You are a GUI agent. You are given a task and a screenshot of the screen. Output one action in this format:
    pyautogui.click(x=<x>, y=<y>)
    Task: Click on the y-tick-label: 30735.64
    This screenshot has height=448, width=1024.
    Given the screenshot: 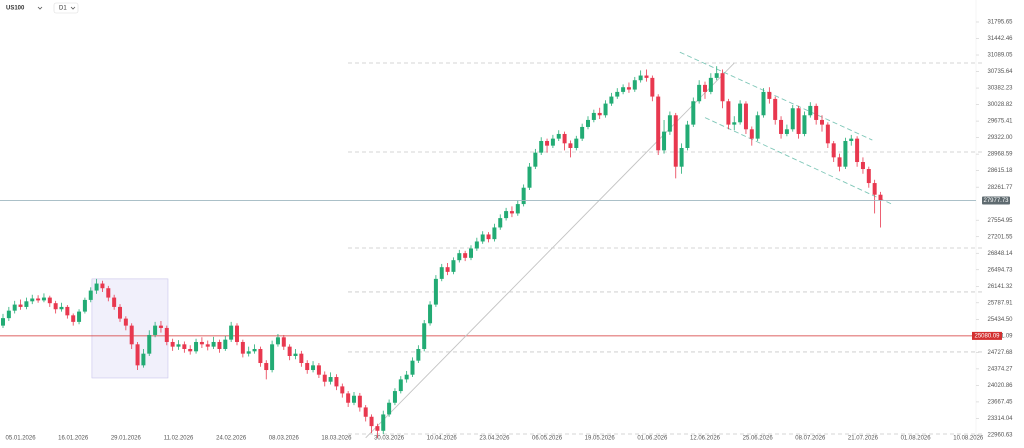 What is the action you would take?
    pyautogui.click(x=1000, y=72)
    